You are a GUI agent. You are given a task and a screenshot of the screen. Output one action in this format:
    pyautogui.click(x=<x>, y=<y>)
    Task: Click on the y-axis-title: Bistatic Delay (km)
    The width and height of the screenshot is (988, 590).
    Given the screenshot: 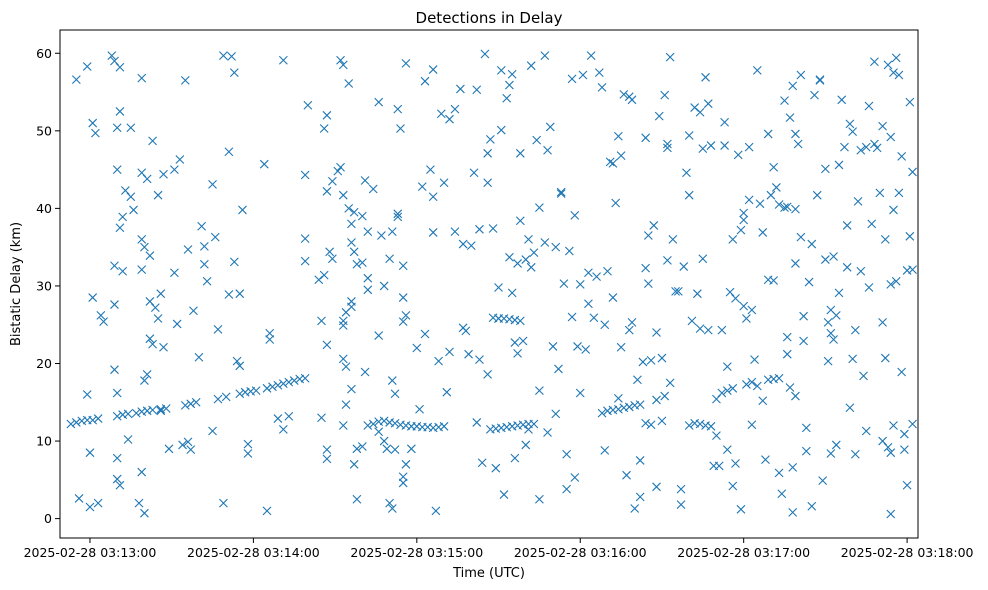 What is the action you would take?
    pyautogui.click(x=16, y=284)
    